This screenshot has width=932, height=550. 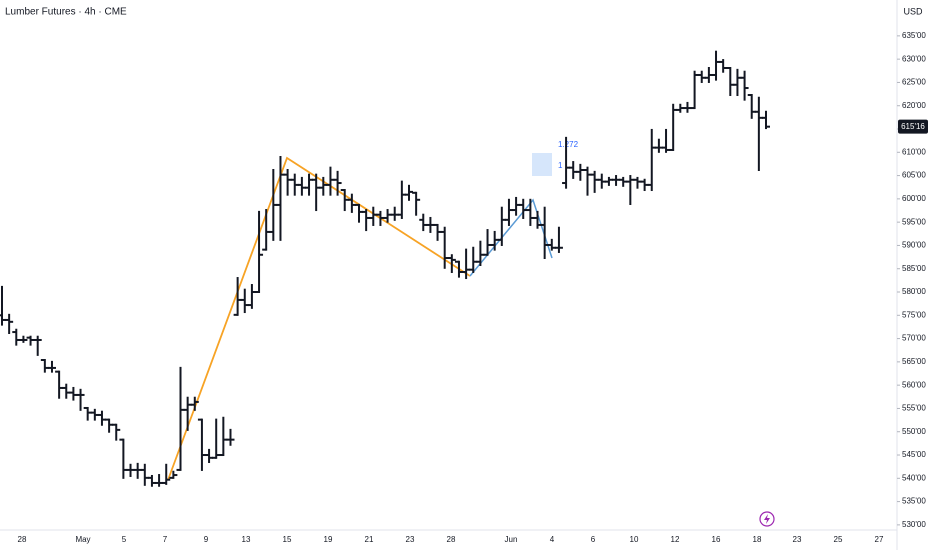 What do you see at coordinates (716, 539) in the screenshot?
I see `x-tick-label: 16` at bounding box center [716, 539].